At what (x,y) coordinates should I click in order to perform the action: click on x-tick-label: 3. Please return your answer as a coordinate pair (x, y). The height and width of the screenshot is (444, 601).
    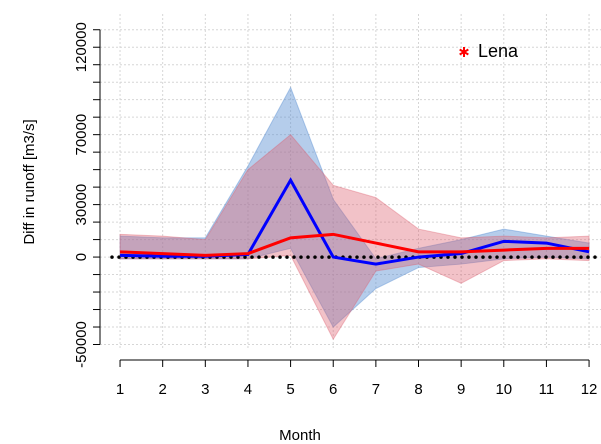
    Looking at the image, I should click on (205, 389).